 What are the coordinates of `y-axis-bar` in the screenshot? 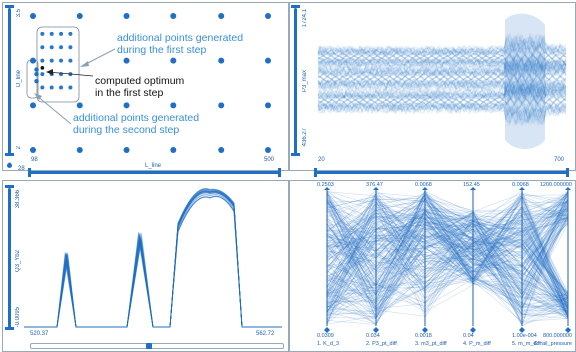 It's located at (9, 81).